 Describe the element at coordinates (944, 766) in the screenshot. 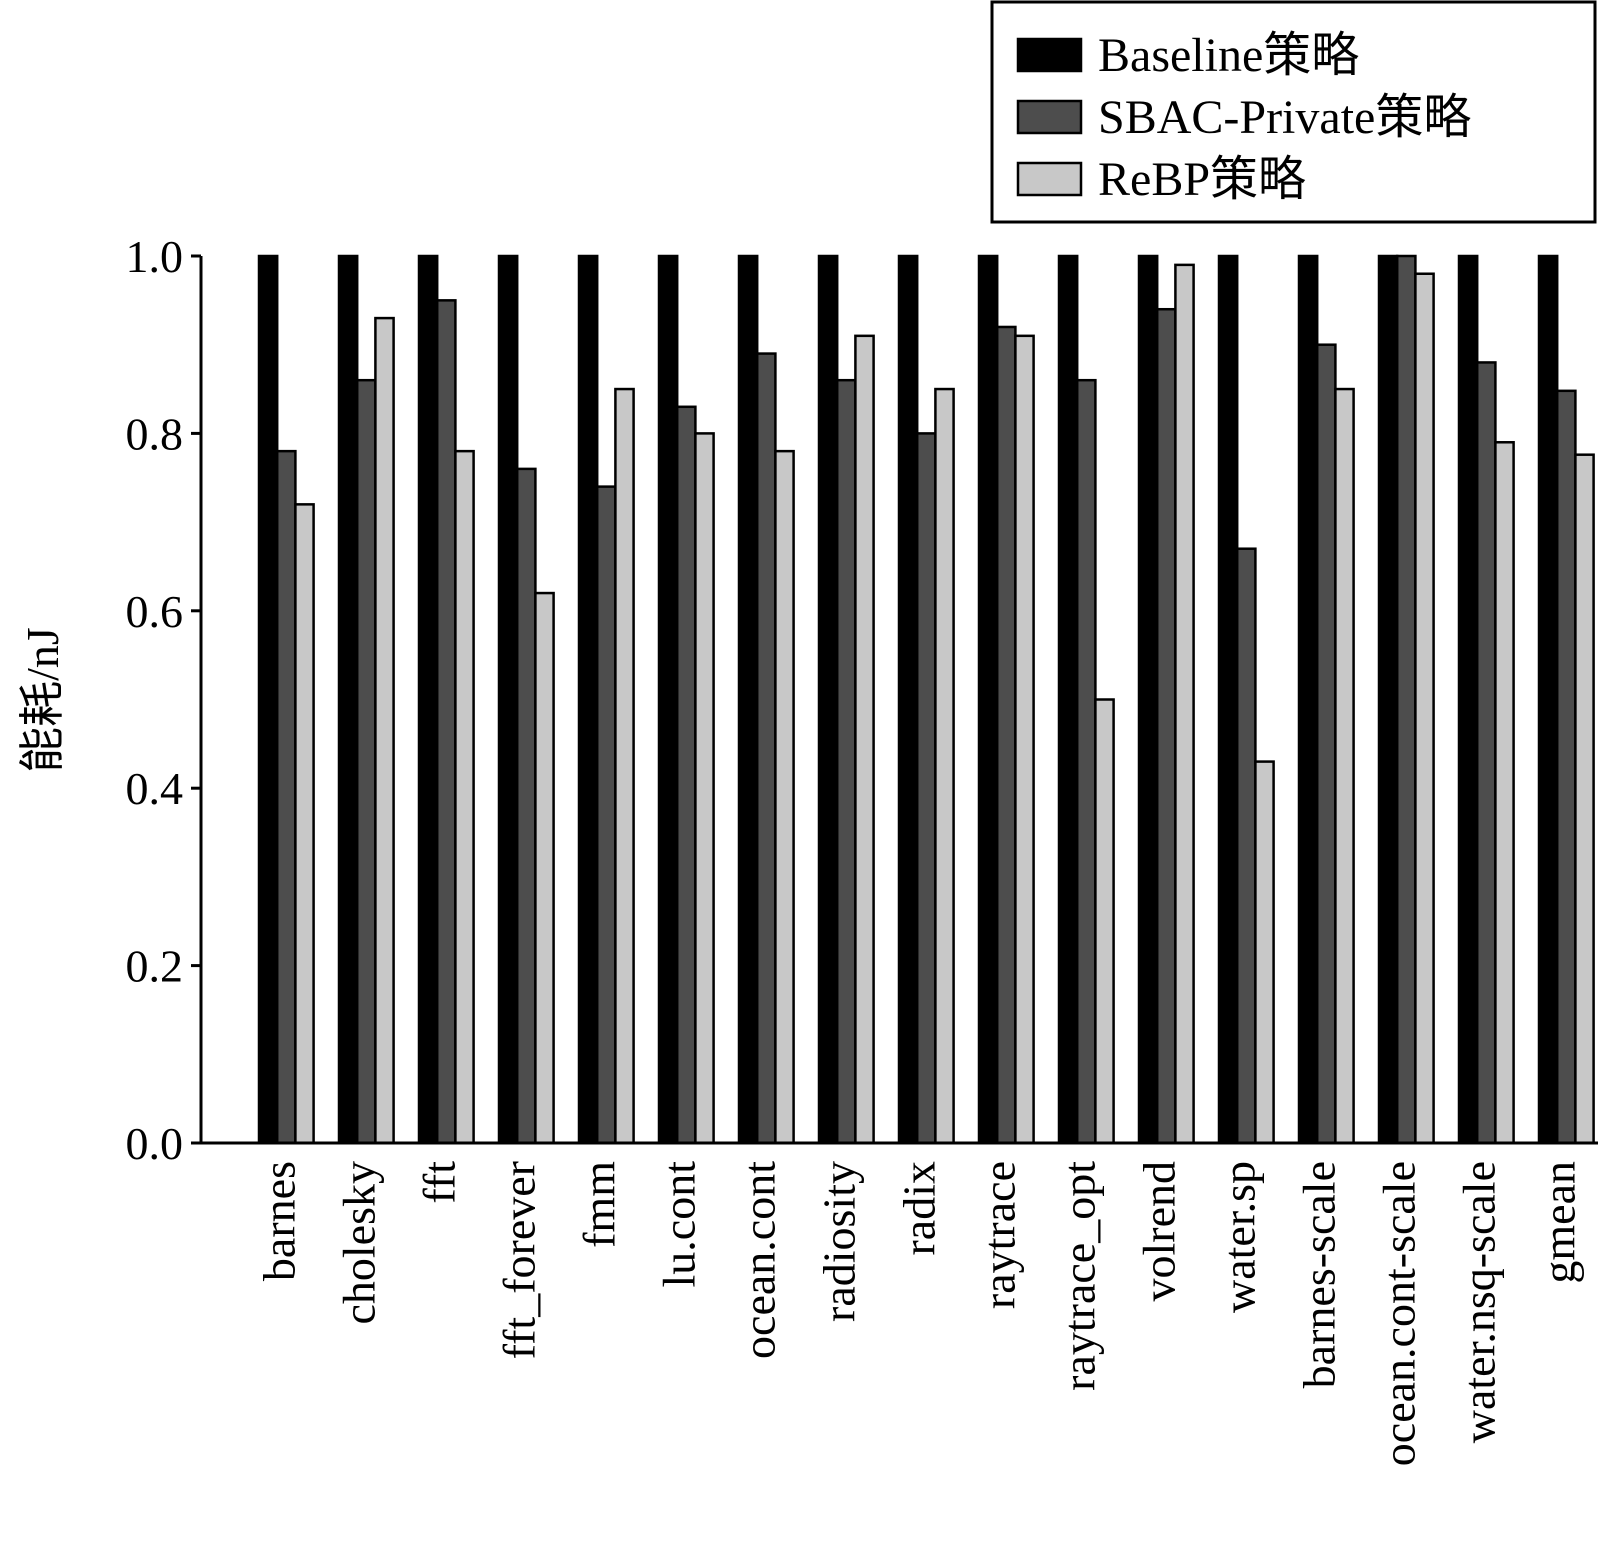

I see `bar-rebp-radix` at that location.